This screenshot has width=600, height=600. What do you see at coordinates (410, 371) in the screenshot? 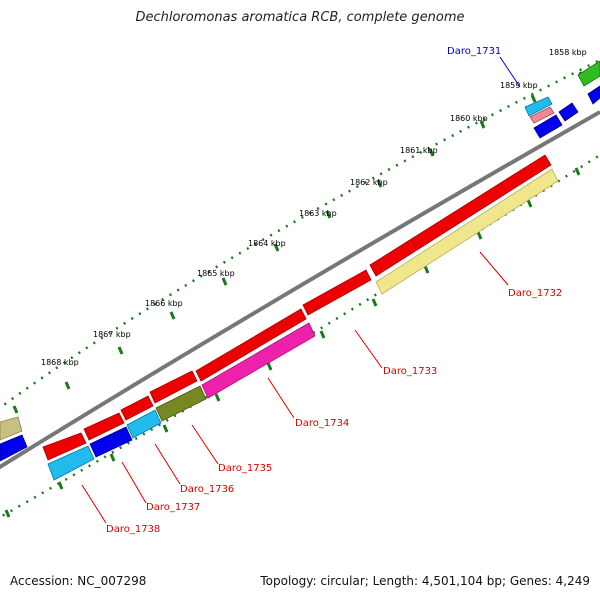
I see `gene-label: Daro_1733` at bounding box center [410, 371].